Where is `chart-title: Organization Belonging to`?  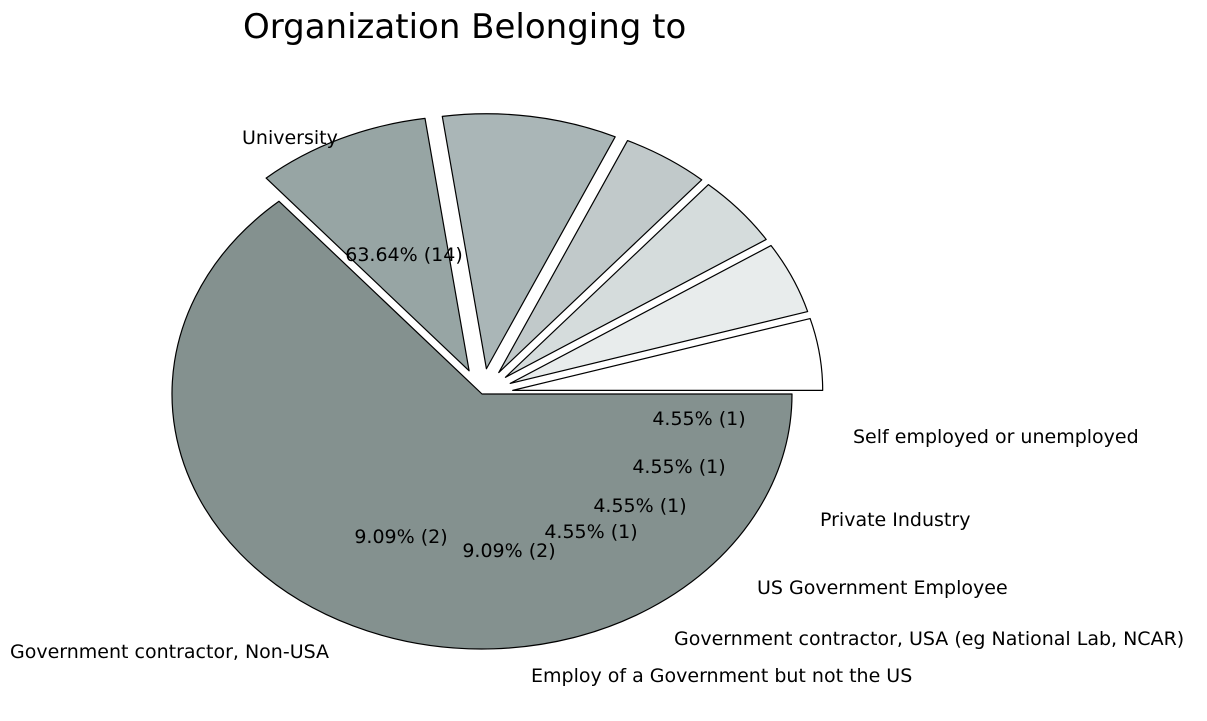
chart-title: Organization Belonging to is located at coordinates (464, 27).